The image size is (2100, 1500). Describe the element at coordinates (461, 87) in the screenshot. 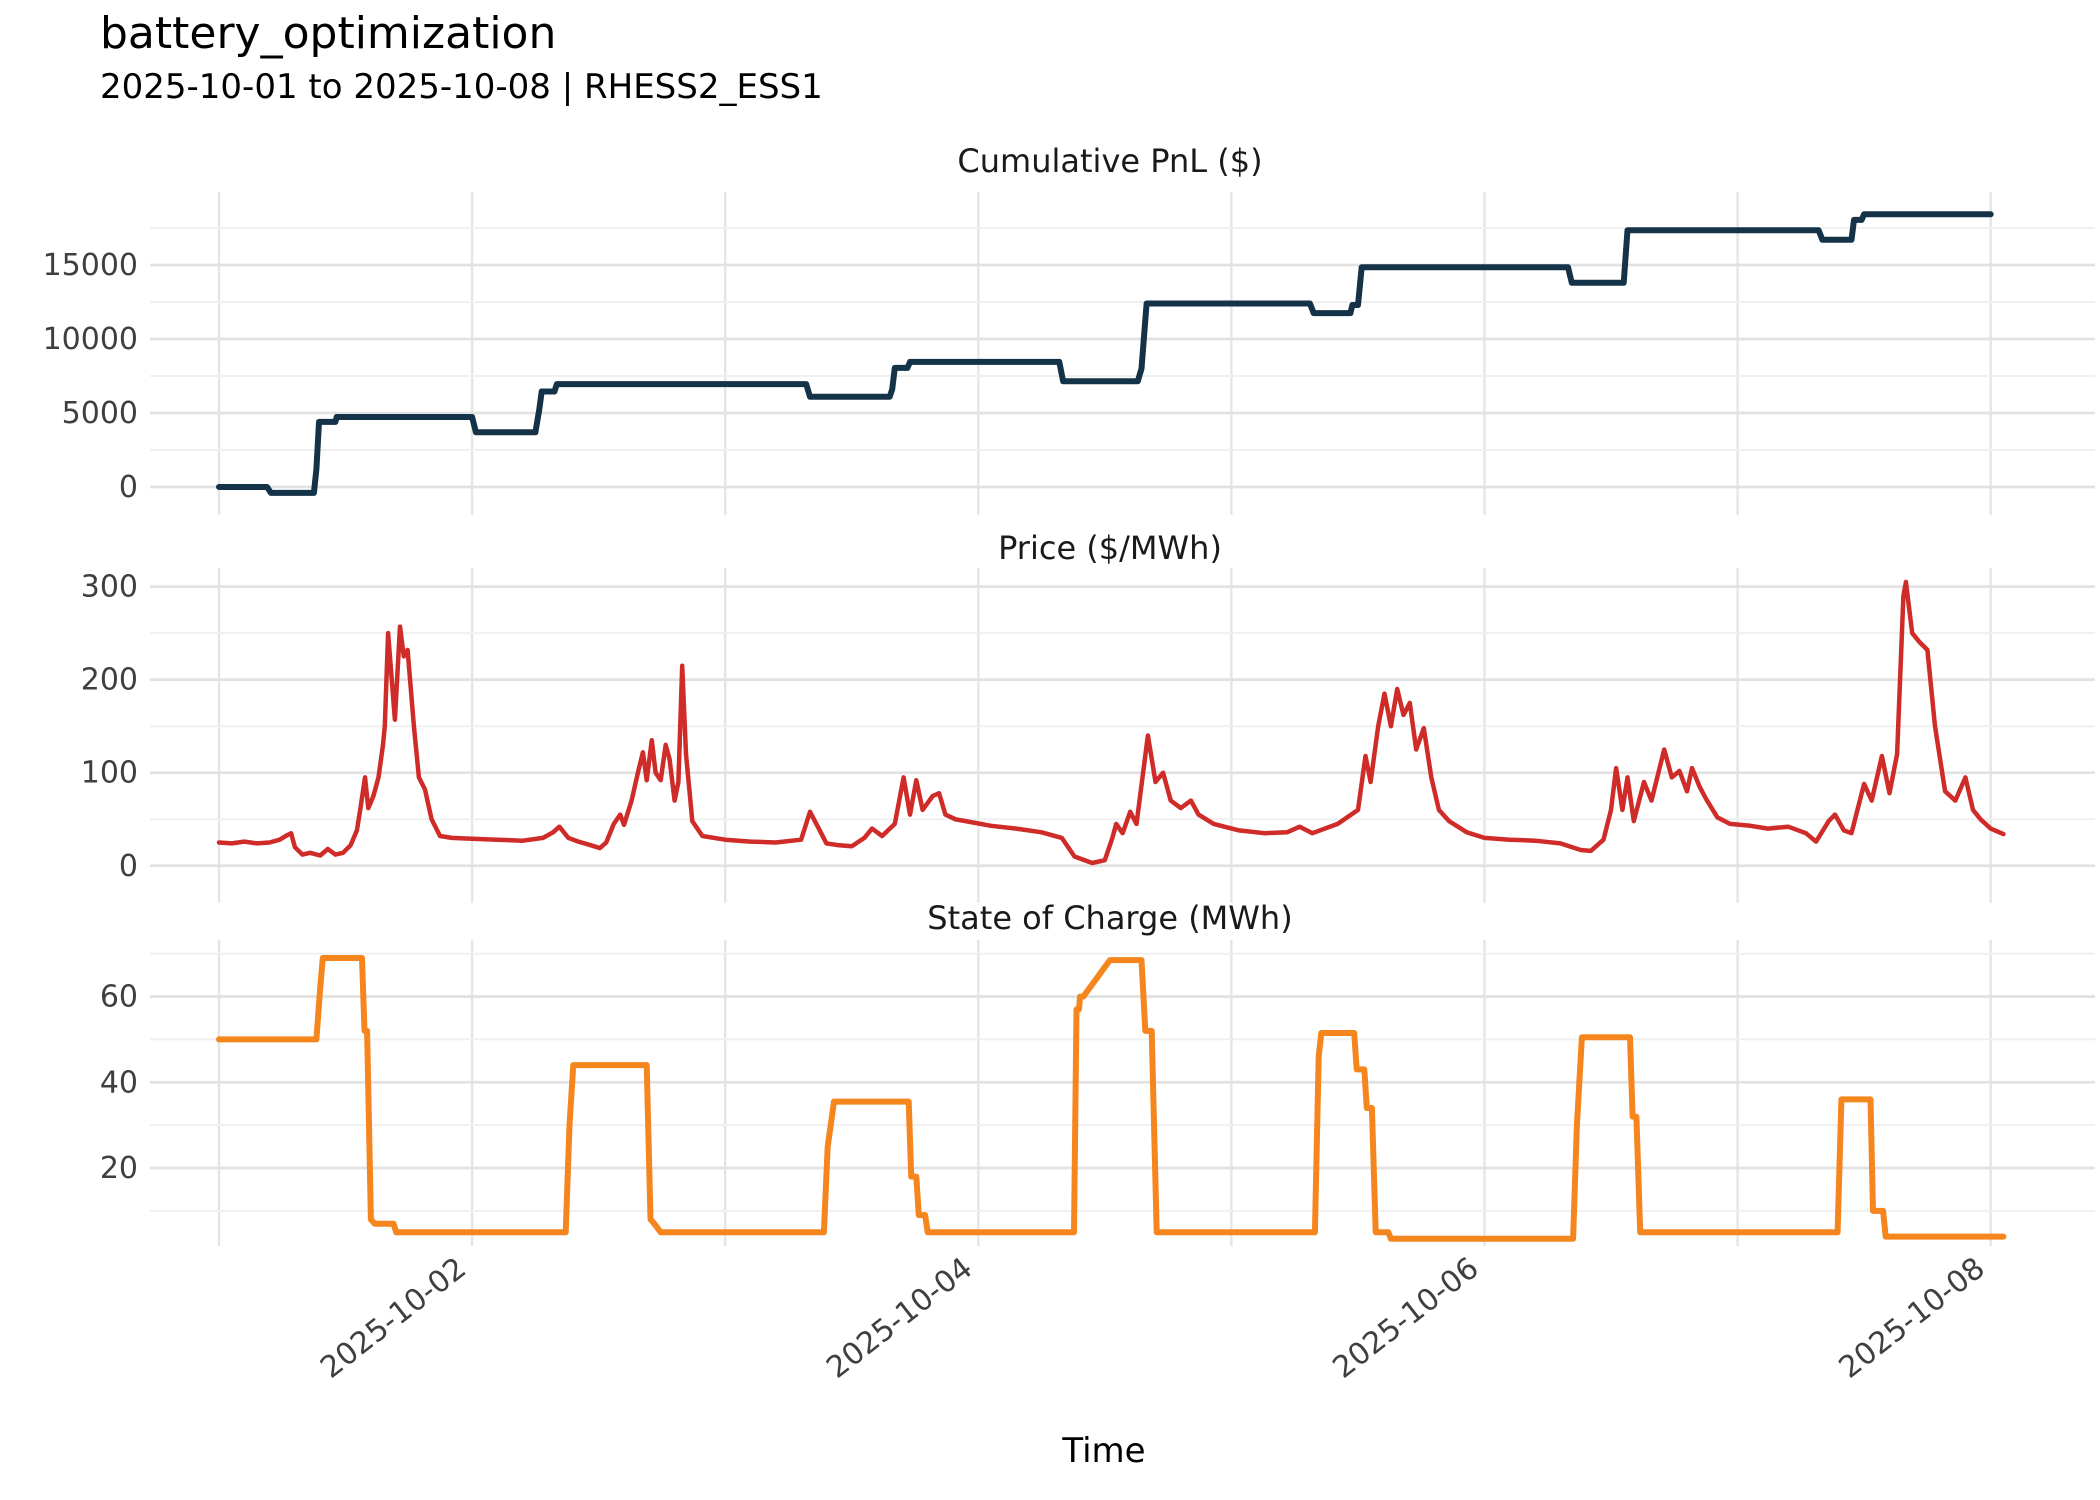

I see `page-subtitle: 2025-10-01 to 2025-10-08 | RHESS2_ESS1` at that location.